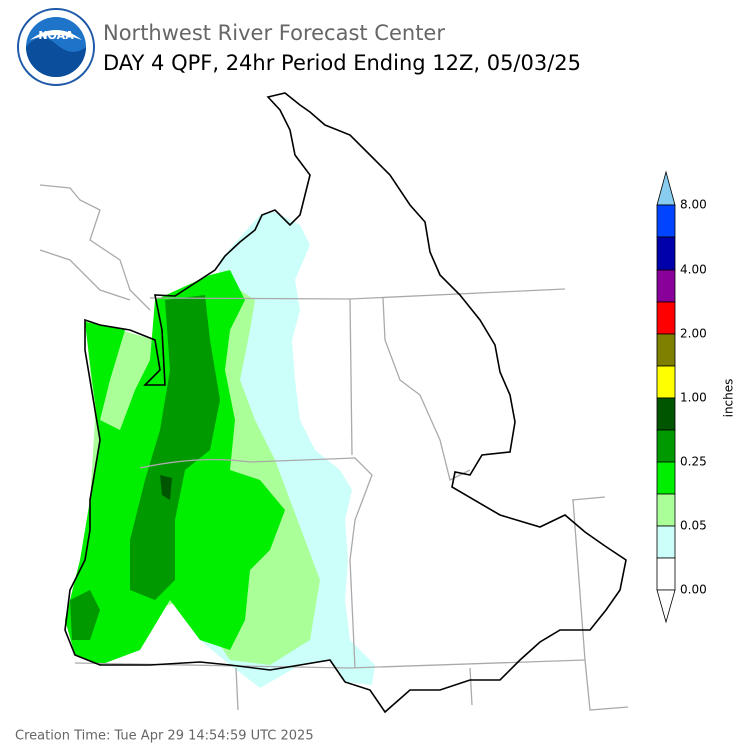  Describe the element at coordinates (56, 35) in the screenshot. I see `logo-text: NOAA` at that location.